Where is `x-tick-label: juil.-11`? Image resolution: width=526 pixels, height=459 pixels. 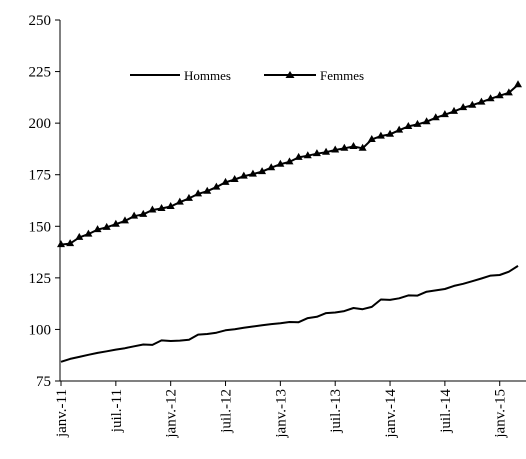 x-tick-label: juil.-11 is located at coordinates (117, 411).